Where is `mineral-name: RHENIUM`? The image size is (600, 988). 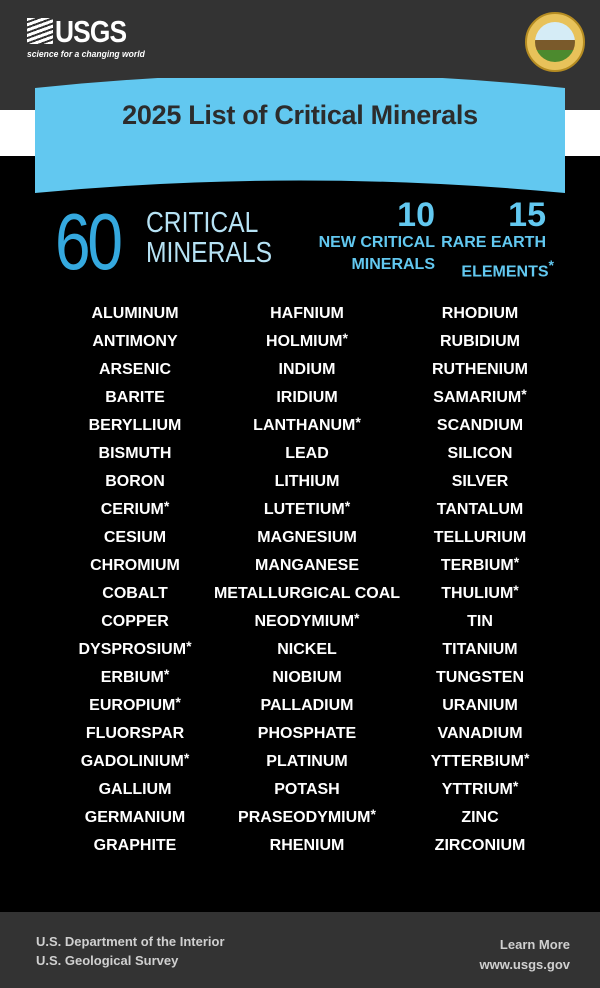 mineral-name: RHENIUM is located at coordinates (307, 845).